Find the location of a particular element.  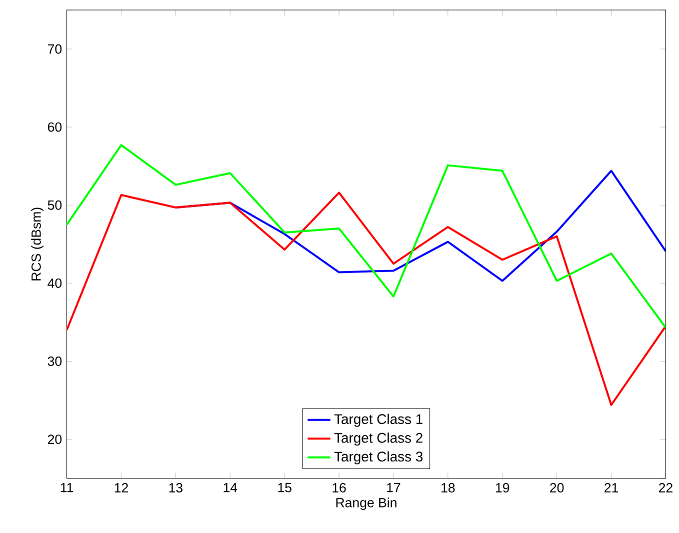

x-tick-label: 18 is located at coordinates (448, 487).